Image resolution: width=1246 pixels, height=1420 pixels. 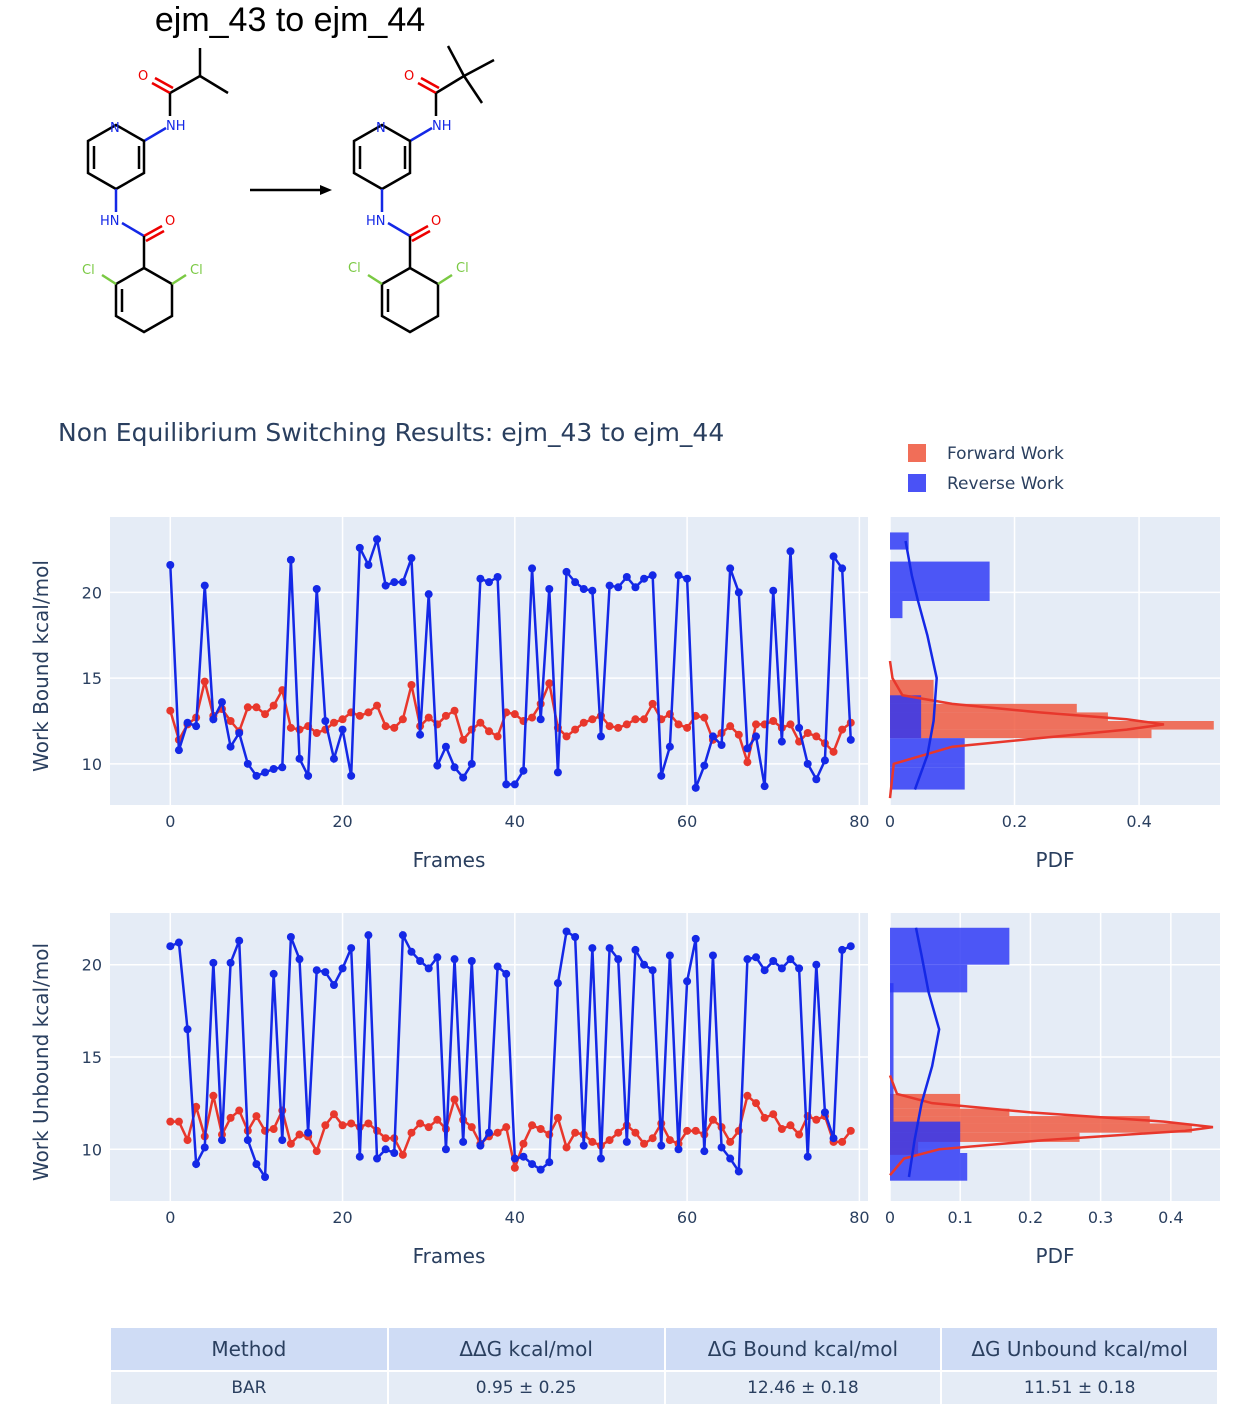 I want to click on legend-swatch, so click(x=917, y=453).